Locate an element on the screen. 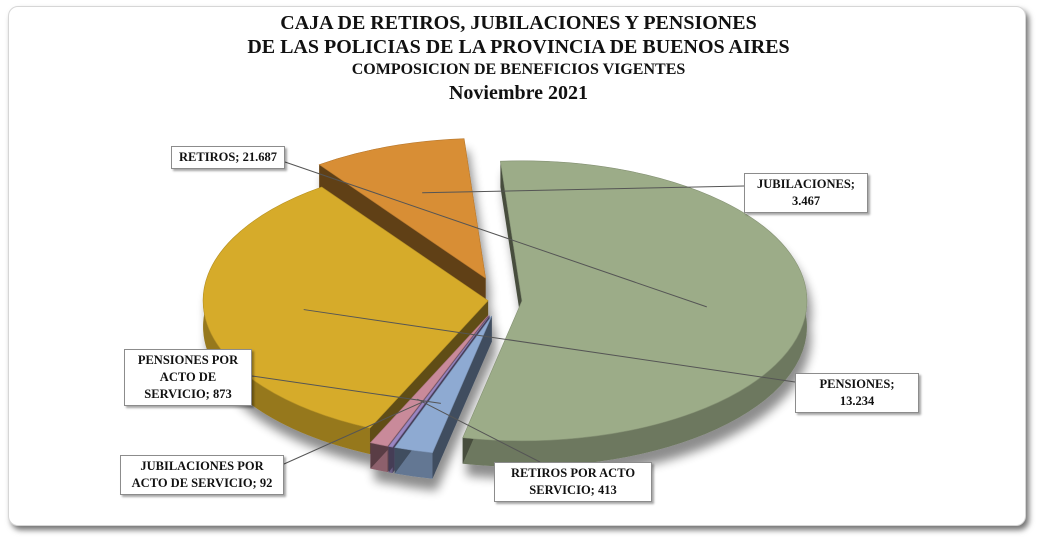 The width and height of the screenshot is (1037, 540). leader-line-pensiones is located at coordinates (549, 346).